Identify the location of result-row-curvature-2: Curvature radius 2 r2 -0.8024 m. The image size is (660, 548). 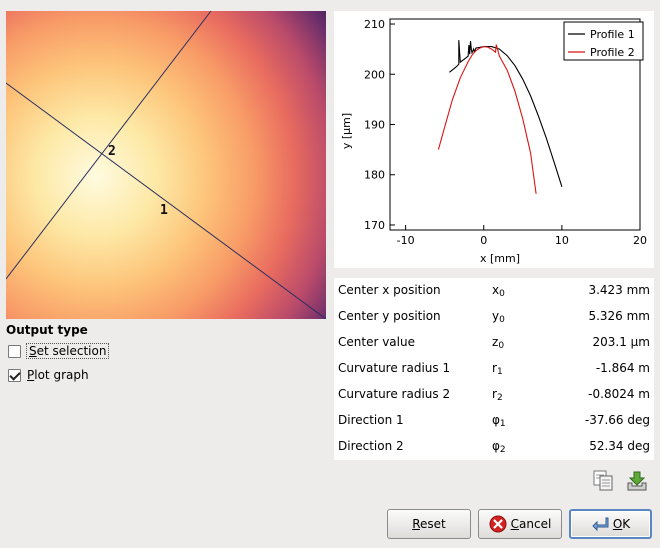
(494, 395).